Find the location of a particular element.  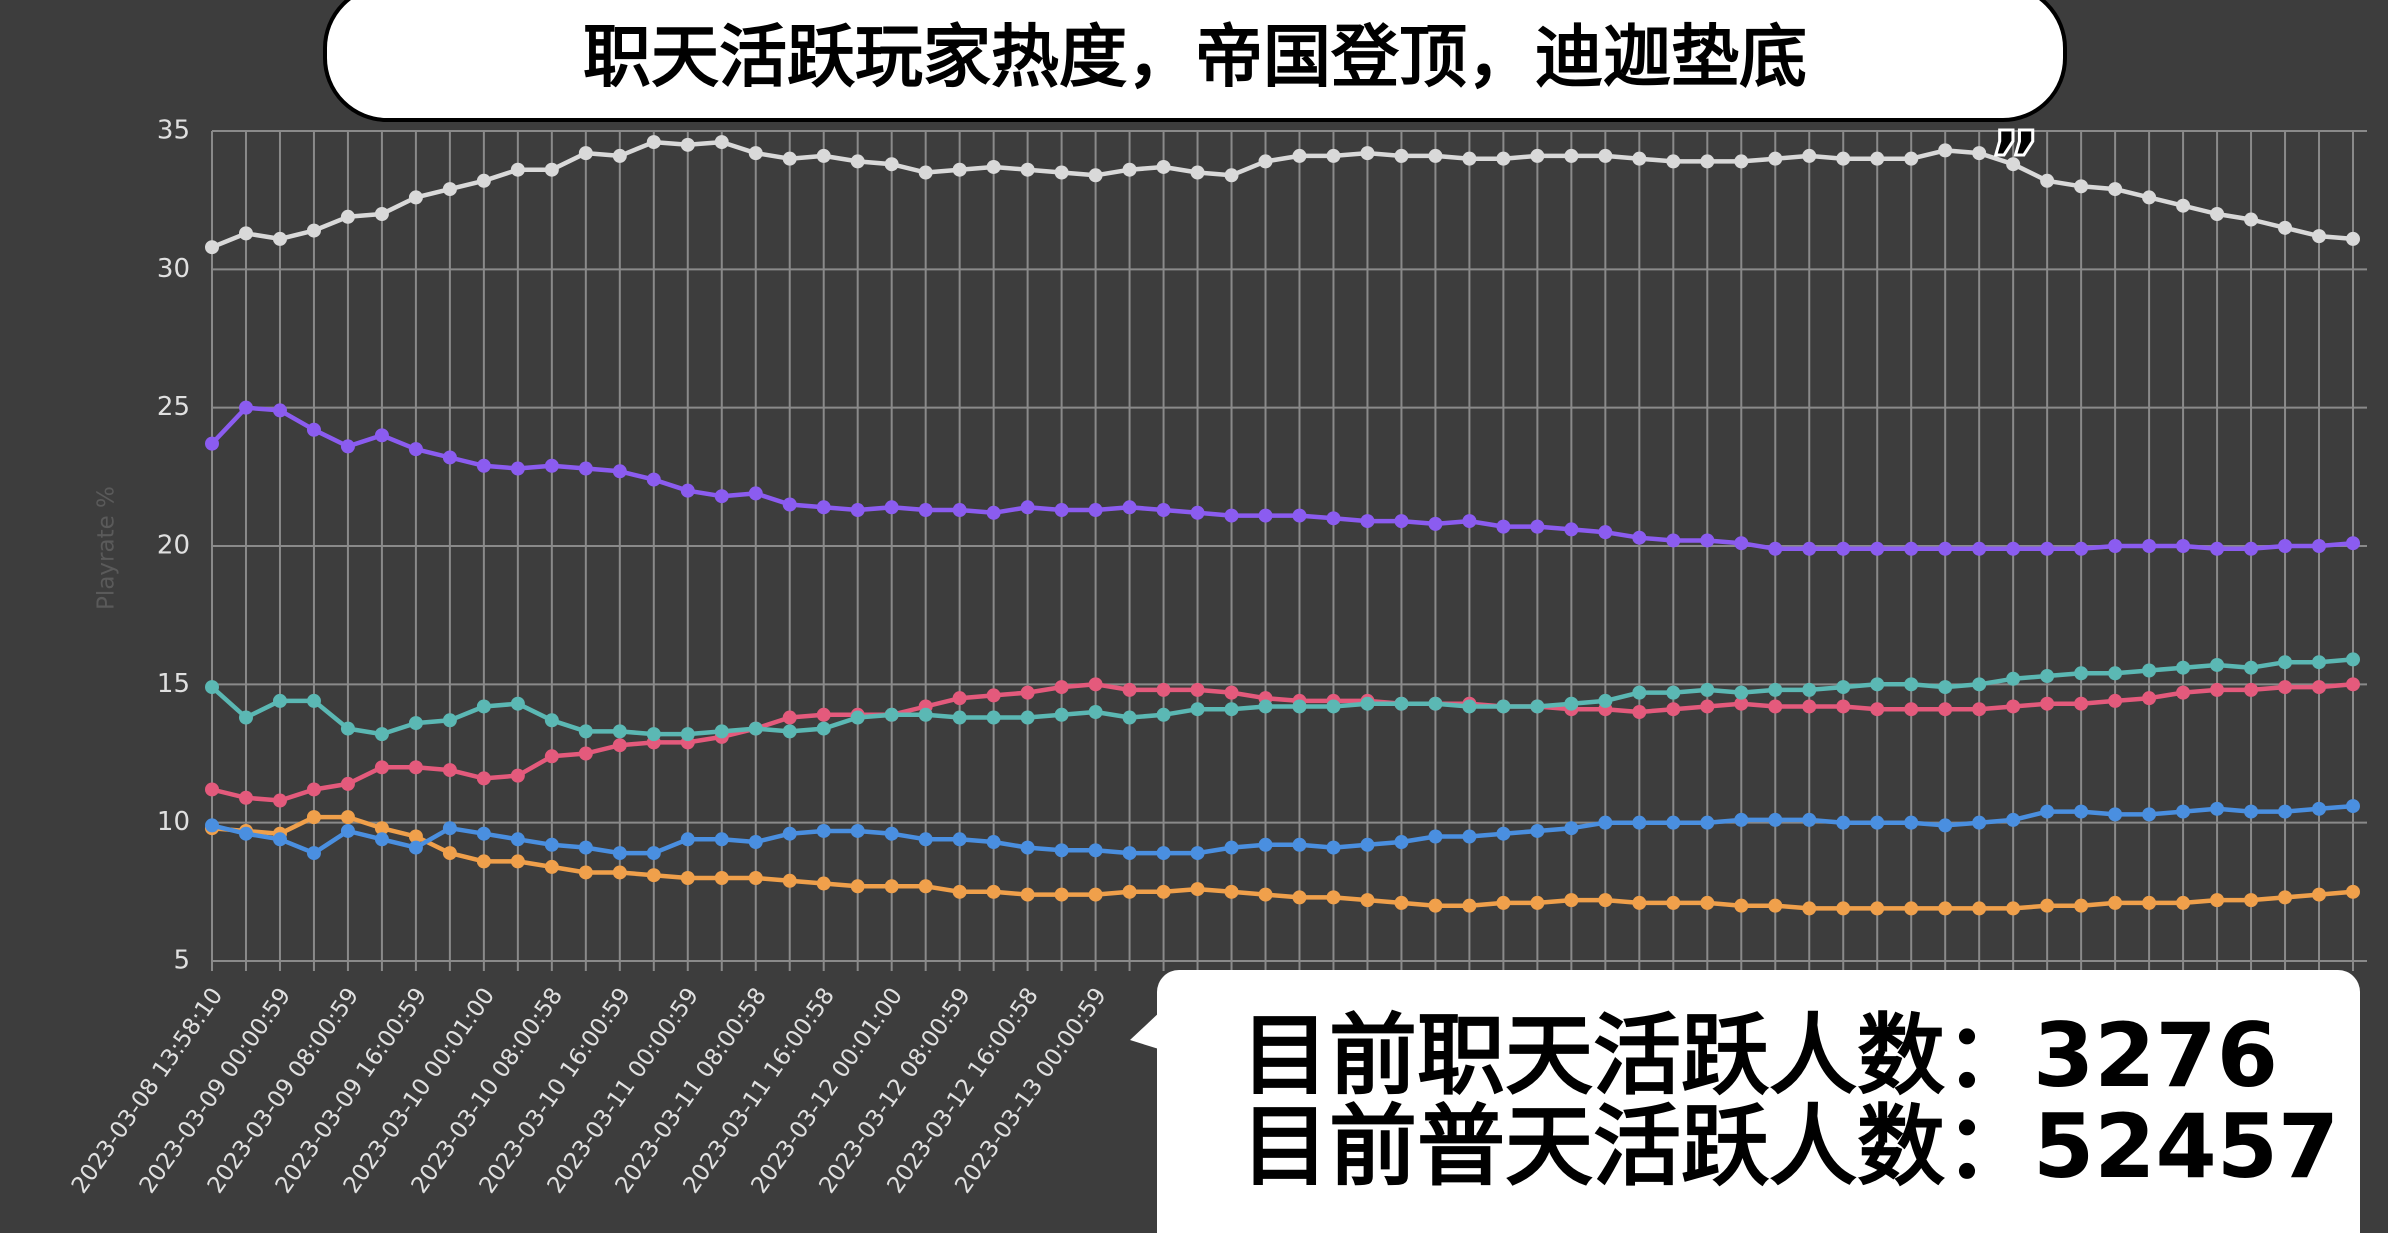

callout-pointer is located at coordinates (1146, 1030).